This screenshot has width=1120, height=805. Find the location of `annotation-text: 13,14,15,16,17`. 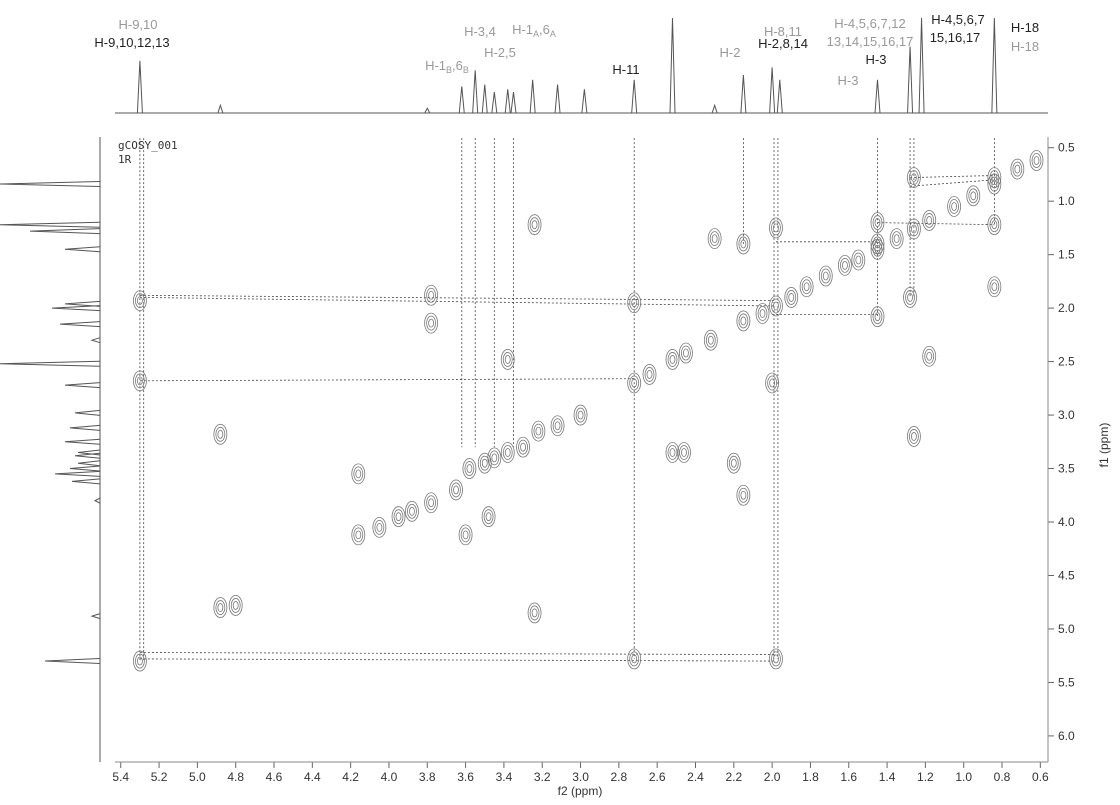

annotation-text: 13,14,15,16,17 is located at coordinates (870, 41).